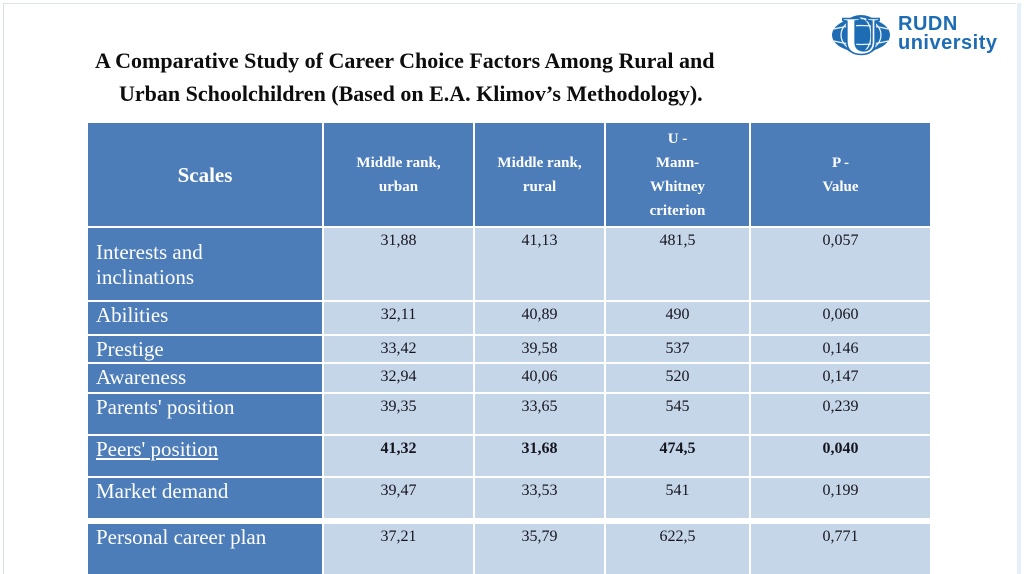  Describe the element at coordinates (398, 499) in the screenshot. I see `cell-urban: 39,47` at that location.